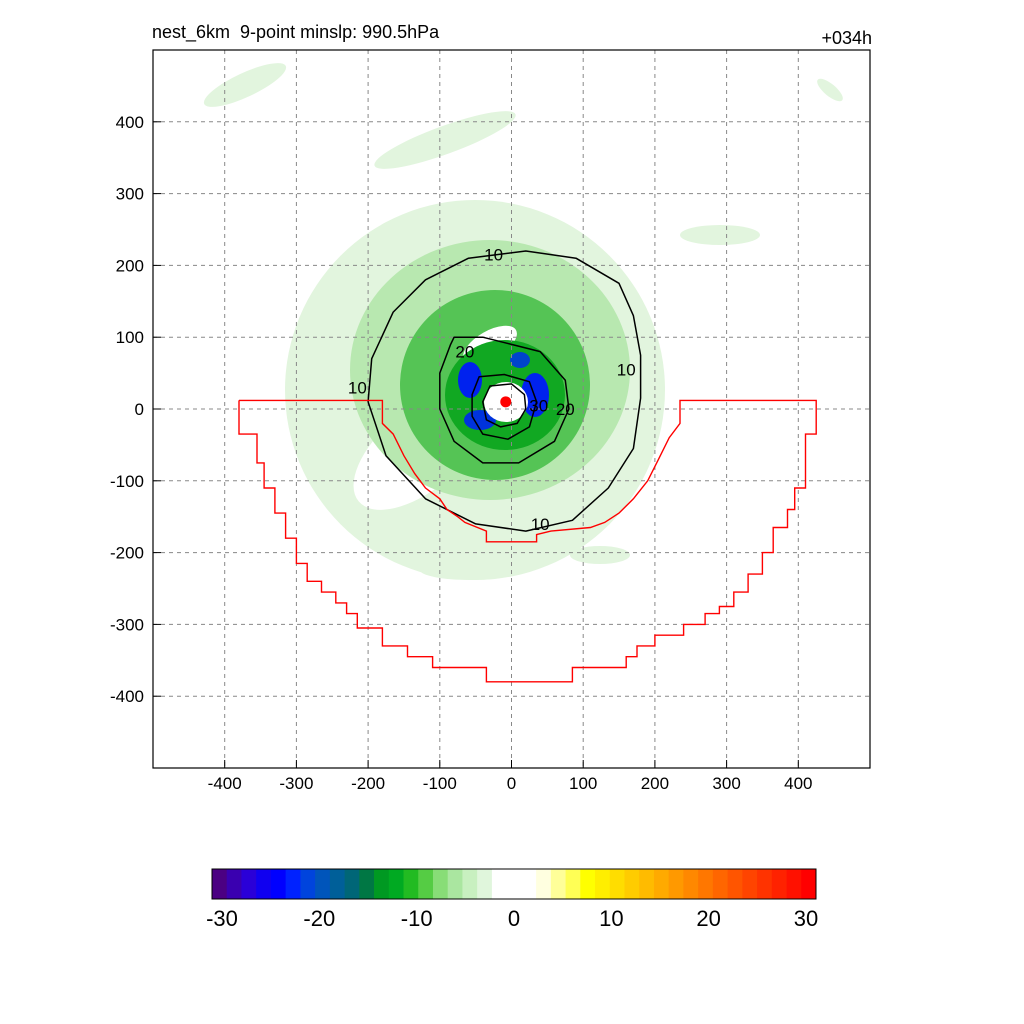 This screenshot has width=1024, height=1024. Describe the element at coordinates (139, 409) in the screenshot. I see `y-tick-label: 0` at that location.